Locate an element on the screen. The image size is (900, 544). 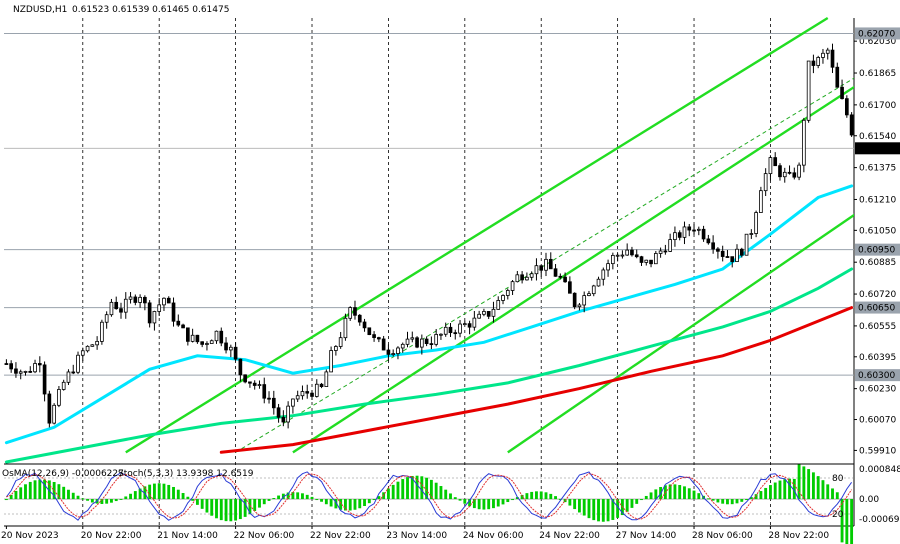
x-tick-label: 20 Nov 22:00 is located at coordinates (111, 536).